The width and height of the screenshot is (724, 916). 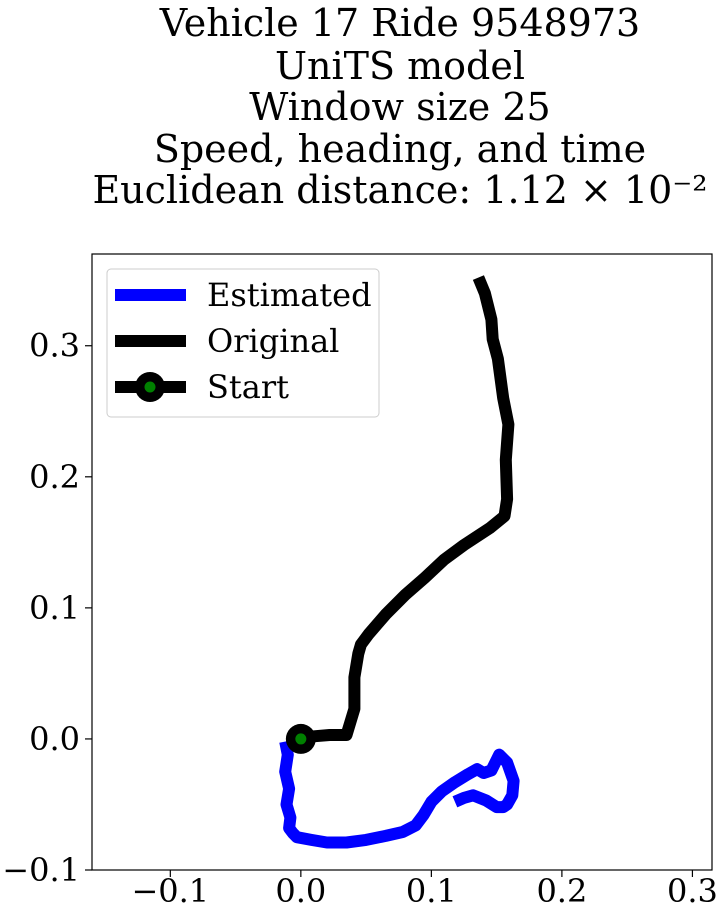 What do you see at coordinates (273, 341) in the screenshot?
I see `legend-label: Original` at bounding box center [273, 341].